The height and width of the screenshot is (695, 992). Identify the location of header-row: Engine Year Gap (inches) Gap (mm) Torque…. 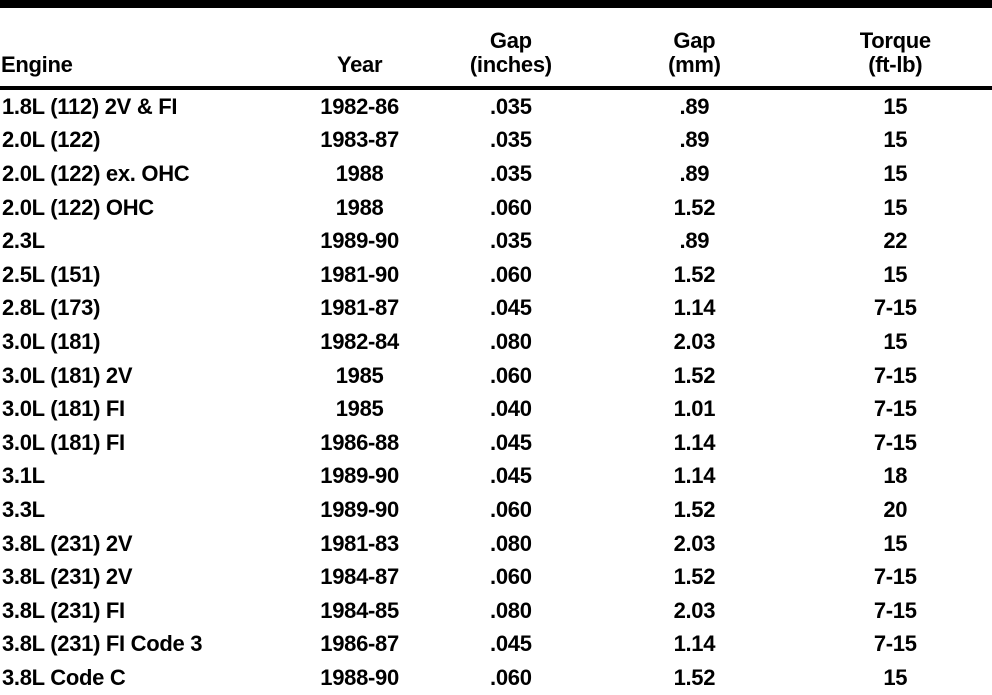
(496, 47).